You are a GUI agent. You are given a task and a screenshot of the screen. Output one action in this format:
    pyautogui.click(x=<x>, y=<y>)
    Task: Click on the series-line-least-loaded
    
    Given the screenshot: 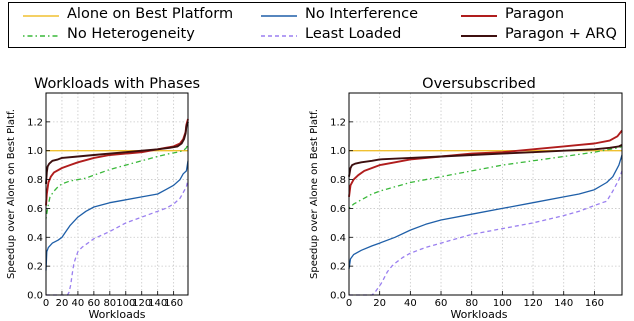 What is the action you would take?
    pyautogui.click(x=117, y=237)
    